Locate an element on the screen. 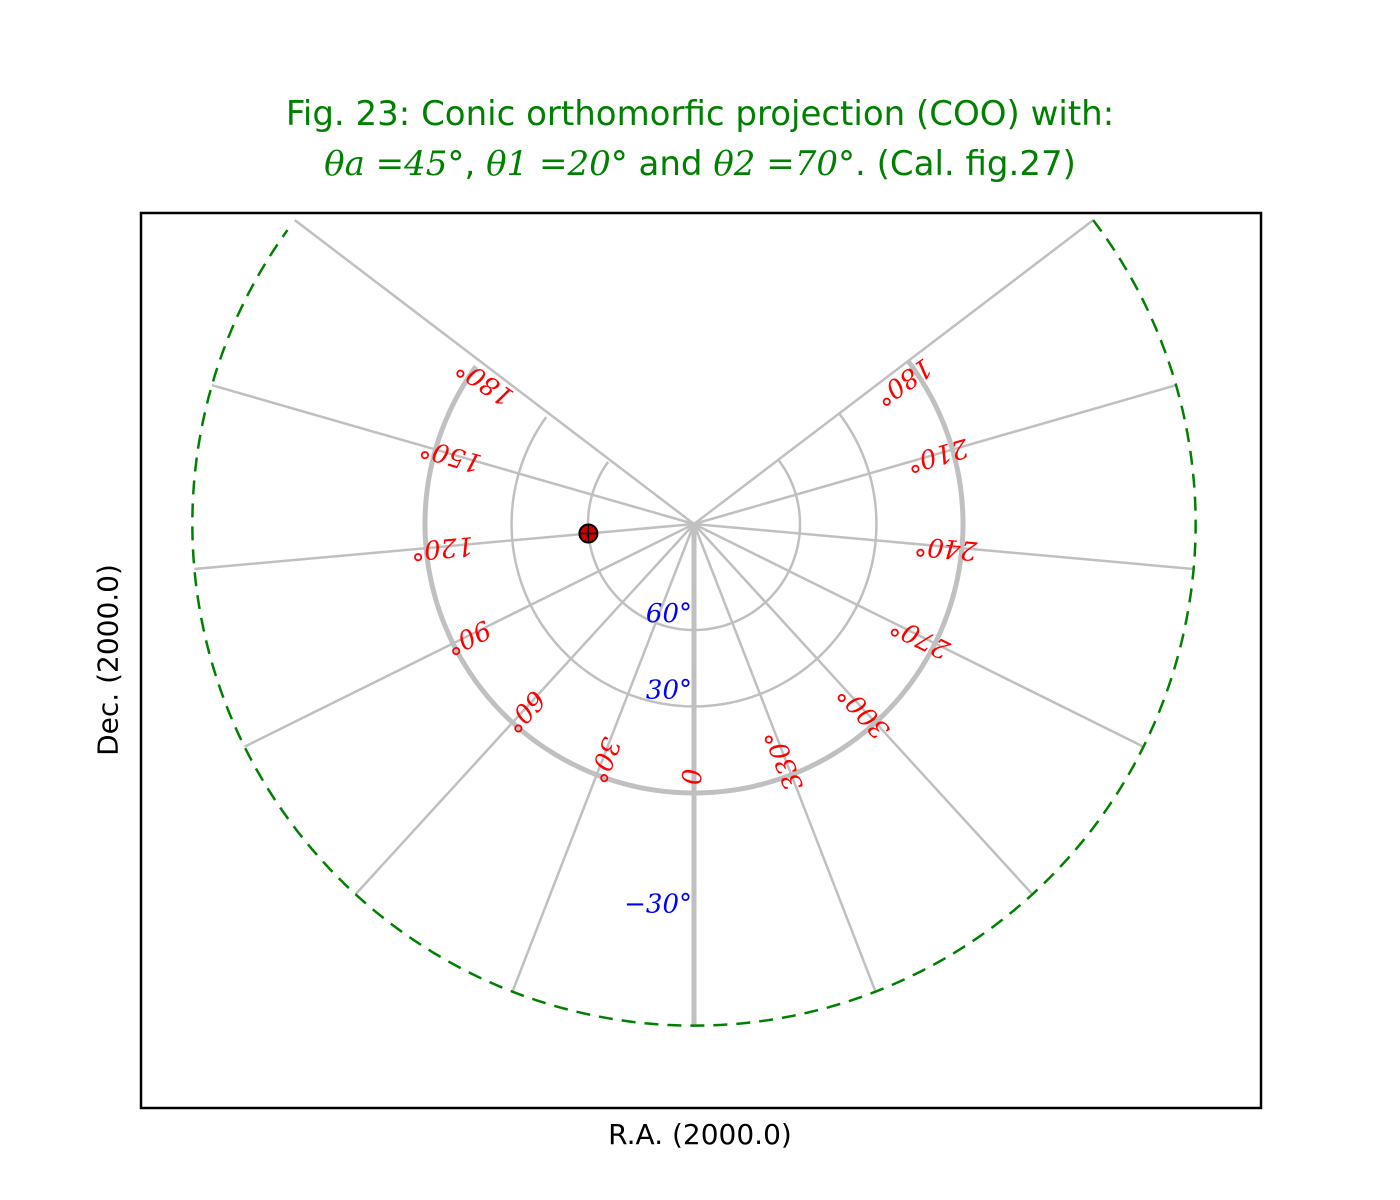  meridian-label: 150° is located at coordinates (450, 455).